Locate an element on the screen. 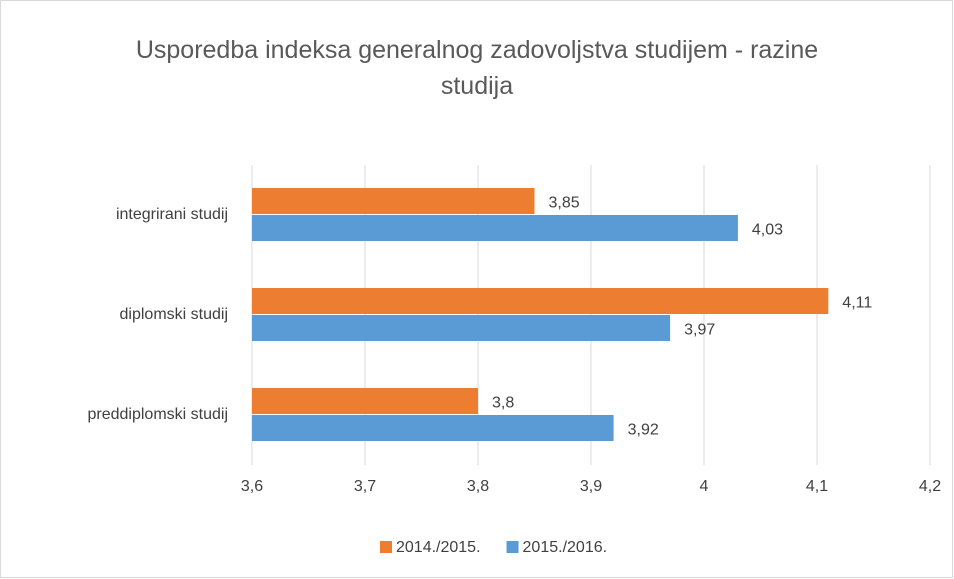 The image size is (954, 579). x-tick-label: 3,6 is located at coordinates (252, 486).